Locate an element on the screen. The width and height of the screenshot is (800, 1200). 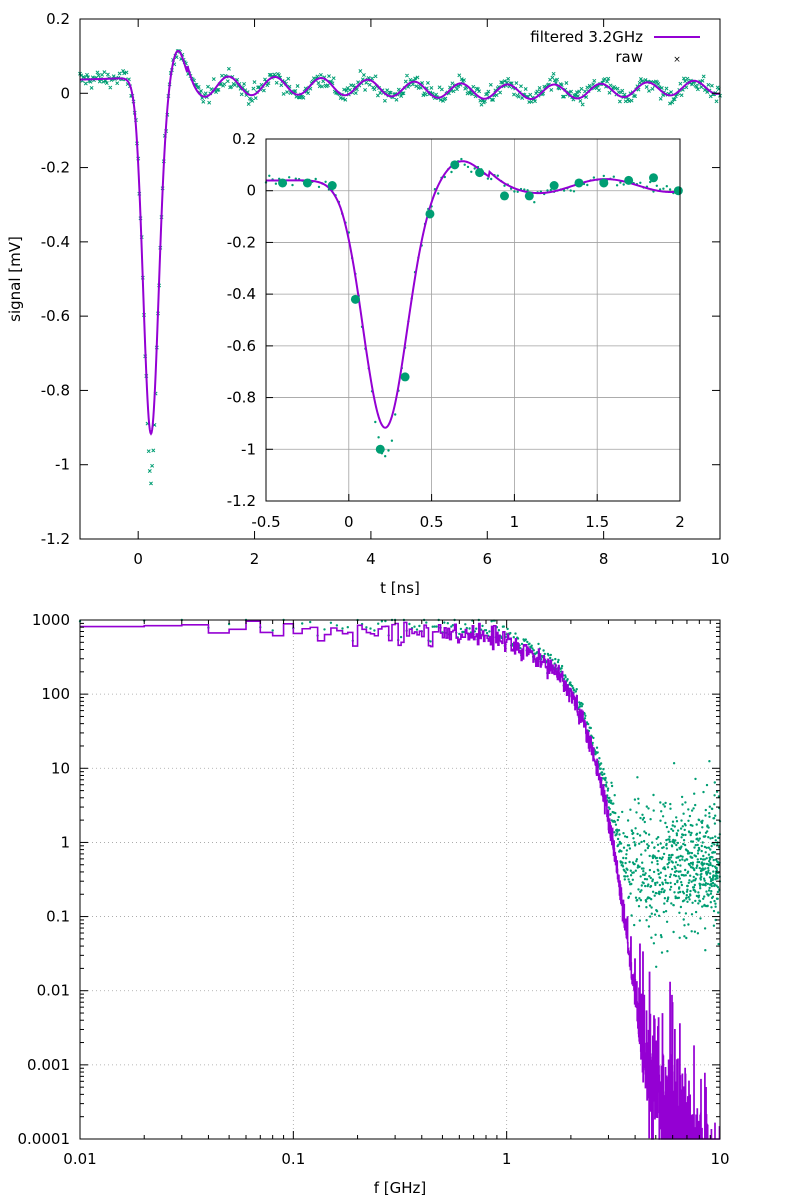
inset-y-tick-label: -1 is located at coordinates (248, 449).